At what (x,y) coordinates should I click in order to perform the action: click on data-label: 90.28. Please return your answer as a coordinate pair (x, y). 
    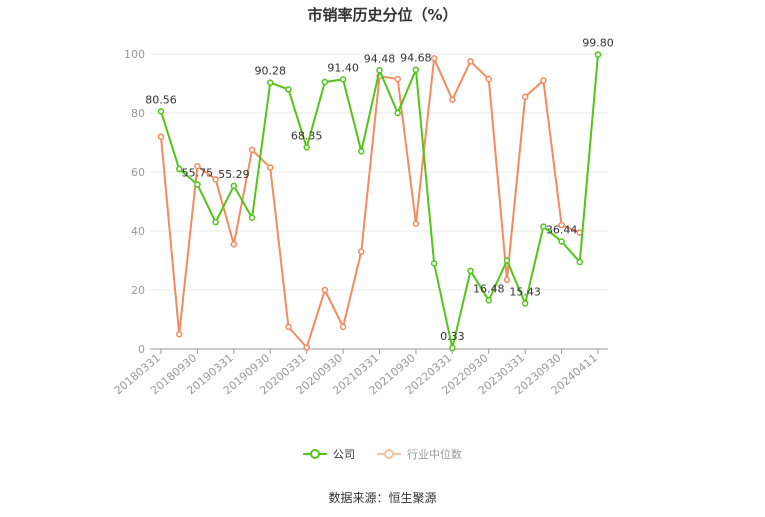
    Looking at the image, I should click on (271, 71).